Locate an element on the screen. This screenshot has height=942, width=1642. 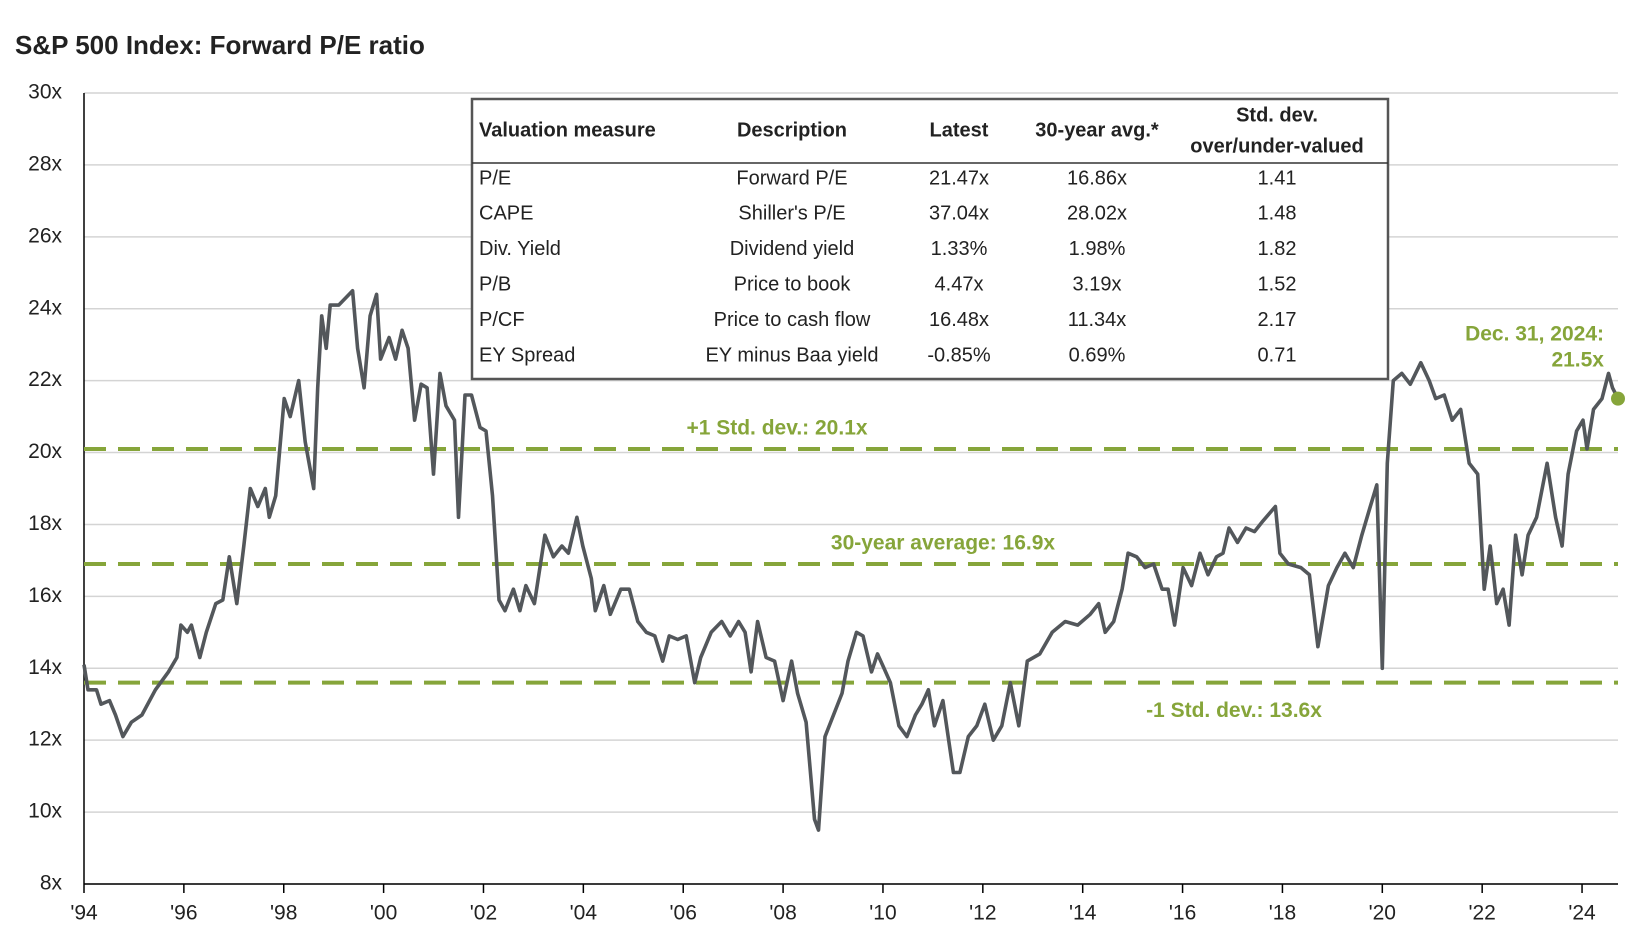
reference-label: -1 Std. dev.: 13.6x is located at coordinates (1234, 710).